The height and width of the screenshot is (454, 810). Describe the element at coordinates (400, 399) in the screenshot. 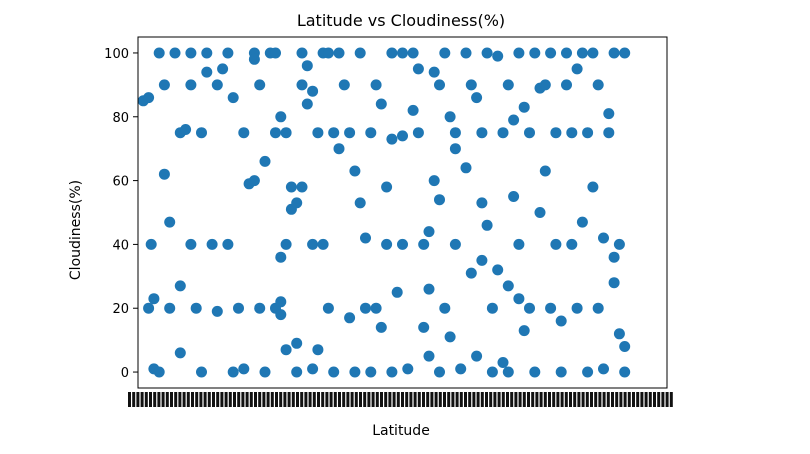

I see `x-tick-labels` at that location.